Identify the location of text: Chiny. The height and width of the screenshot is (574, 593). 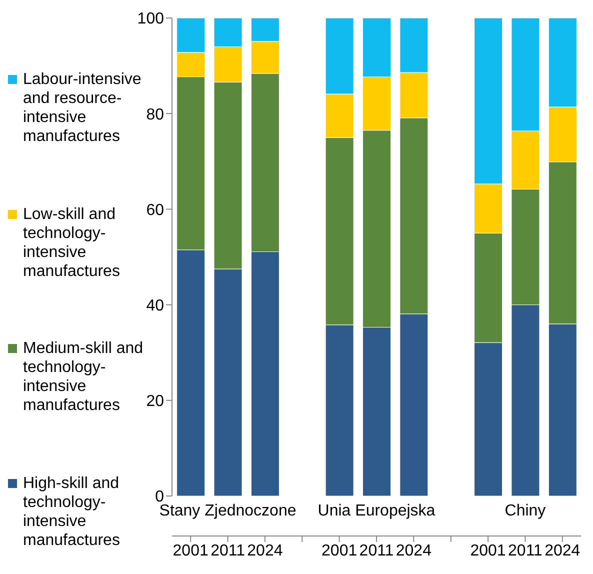
(525, 511).